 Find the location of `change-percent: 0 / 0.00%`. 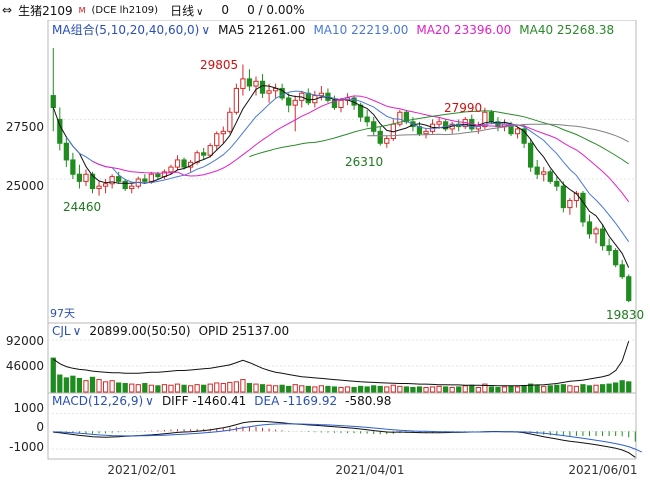

change-percent: 0 / 0.00% is located at coordinates (276, 10).